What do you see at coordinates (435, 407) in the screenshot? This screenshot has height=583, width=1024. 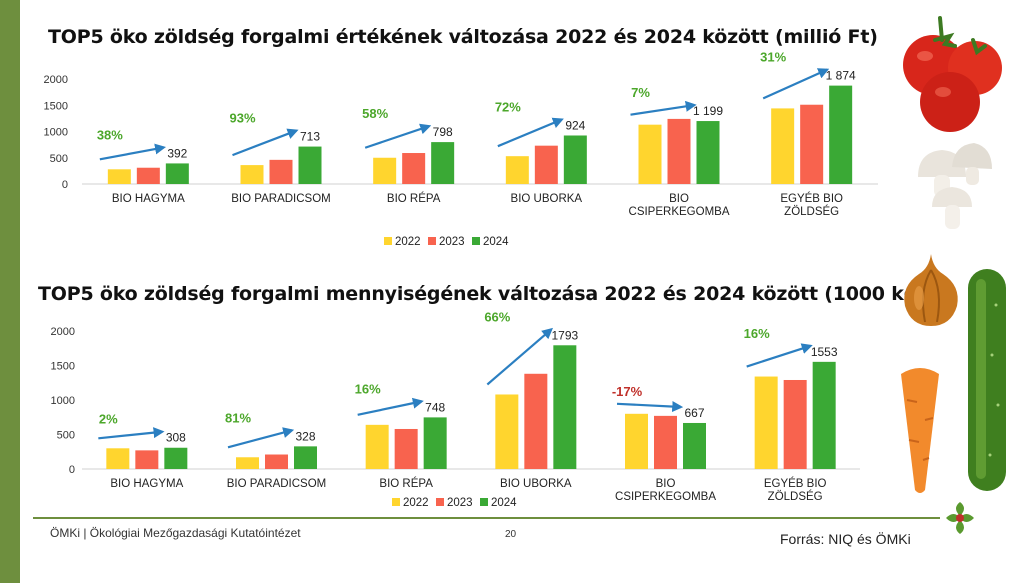 I see `data-label: 748` at bounding box center [435, 407].